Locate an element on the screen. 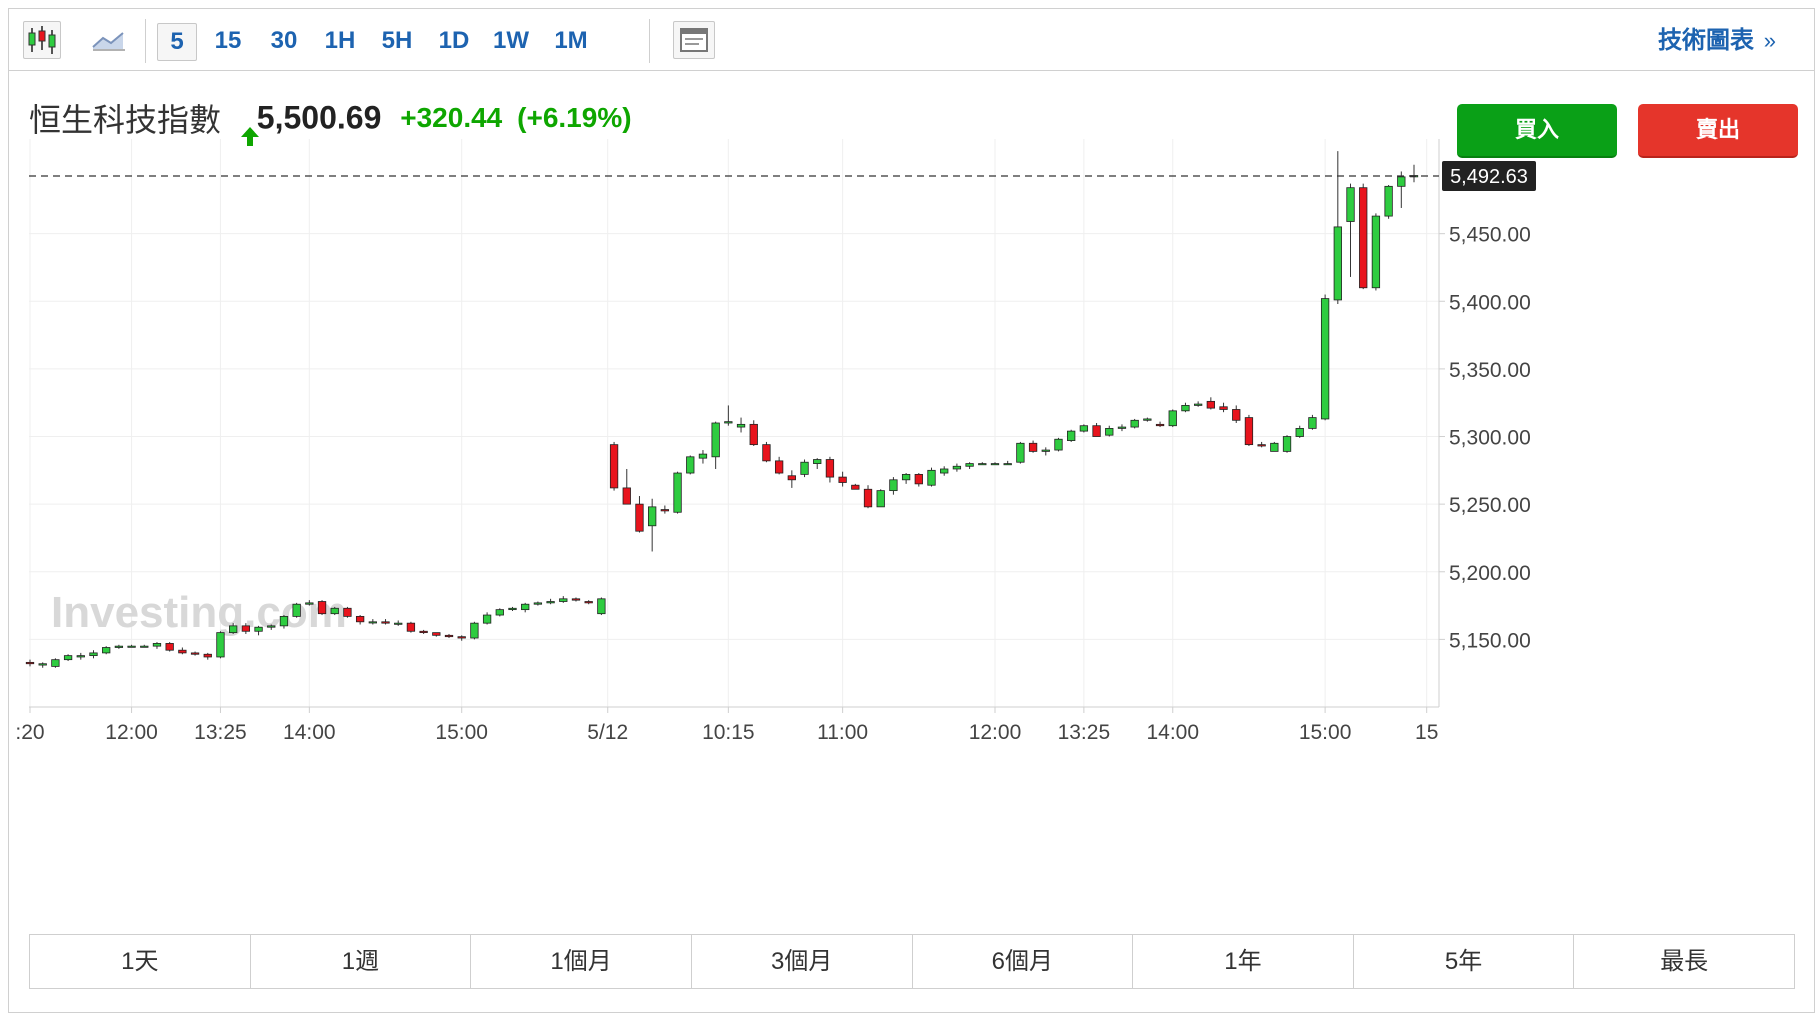 The image size is (1819, 1021). period-3: 3個月 is located at coordinates (802, 961).